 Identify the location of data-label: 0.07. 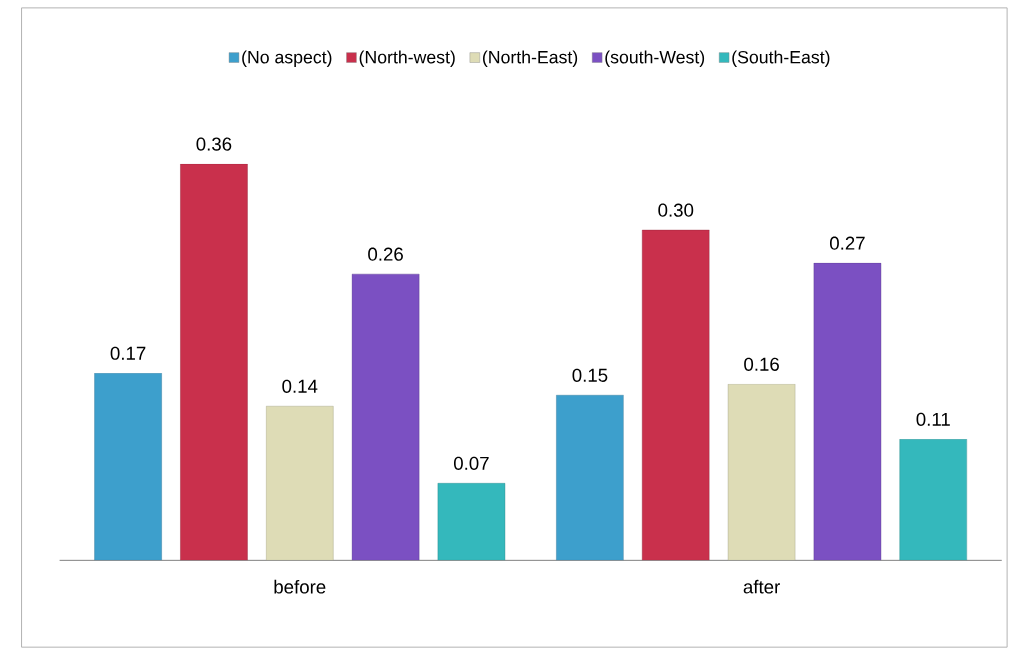
(471, 463).